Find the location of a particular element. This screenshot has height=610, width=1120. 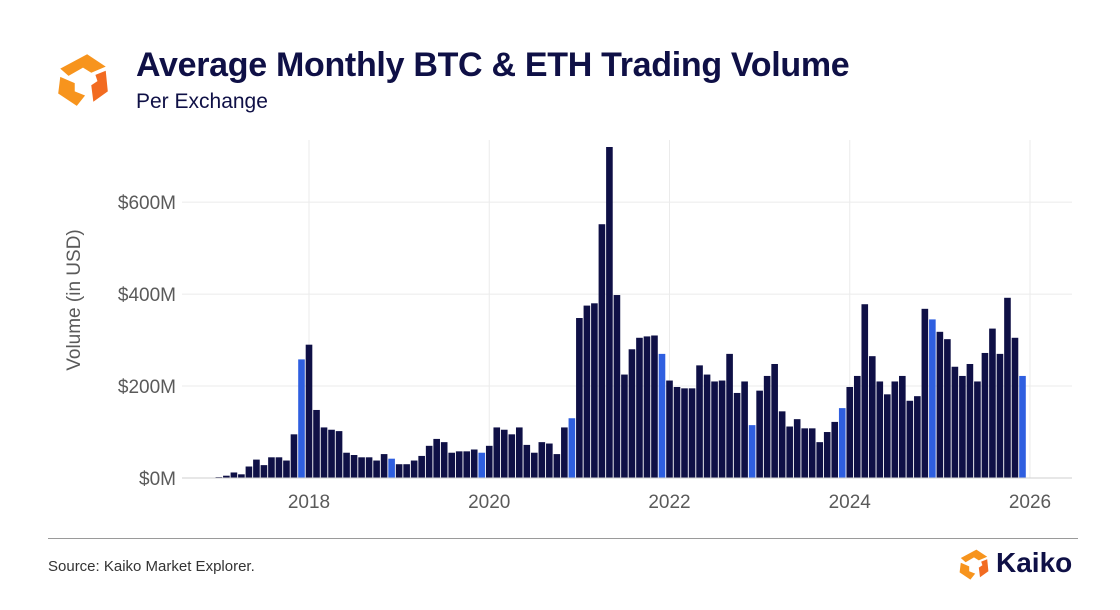

x-tick-label: 2024 is located at coordinates (850, 502).